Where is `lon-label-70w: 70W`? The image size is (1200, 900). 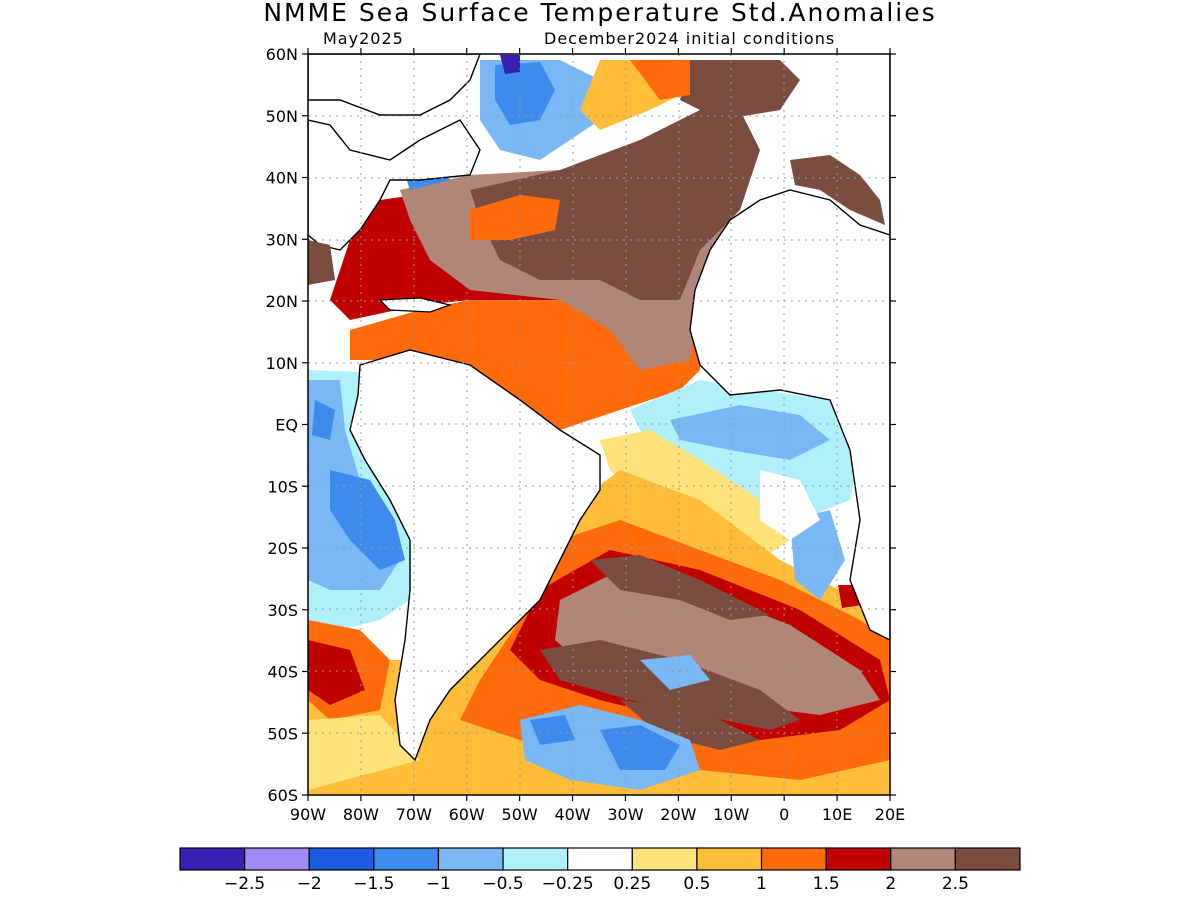
lon-label-70w: 70W is located at coordinates (414, 814).